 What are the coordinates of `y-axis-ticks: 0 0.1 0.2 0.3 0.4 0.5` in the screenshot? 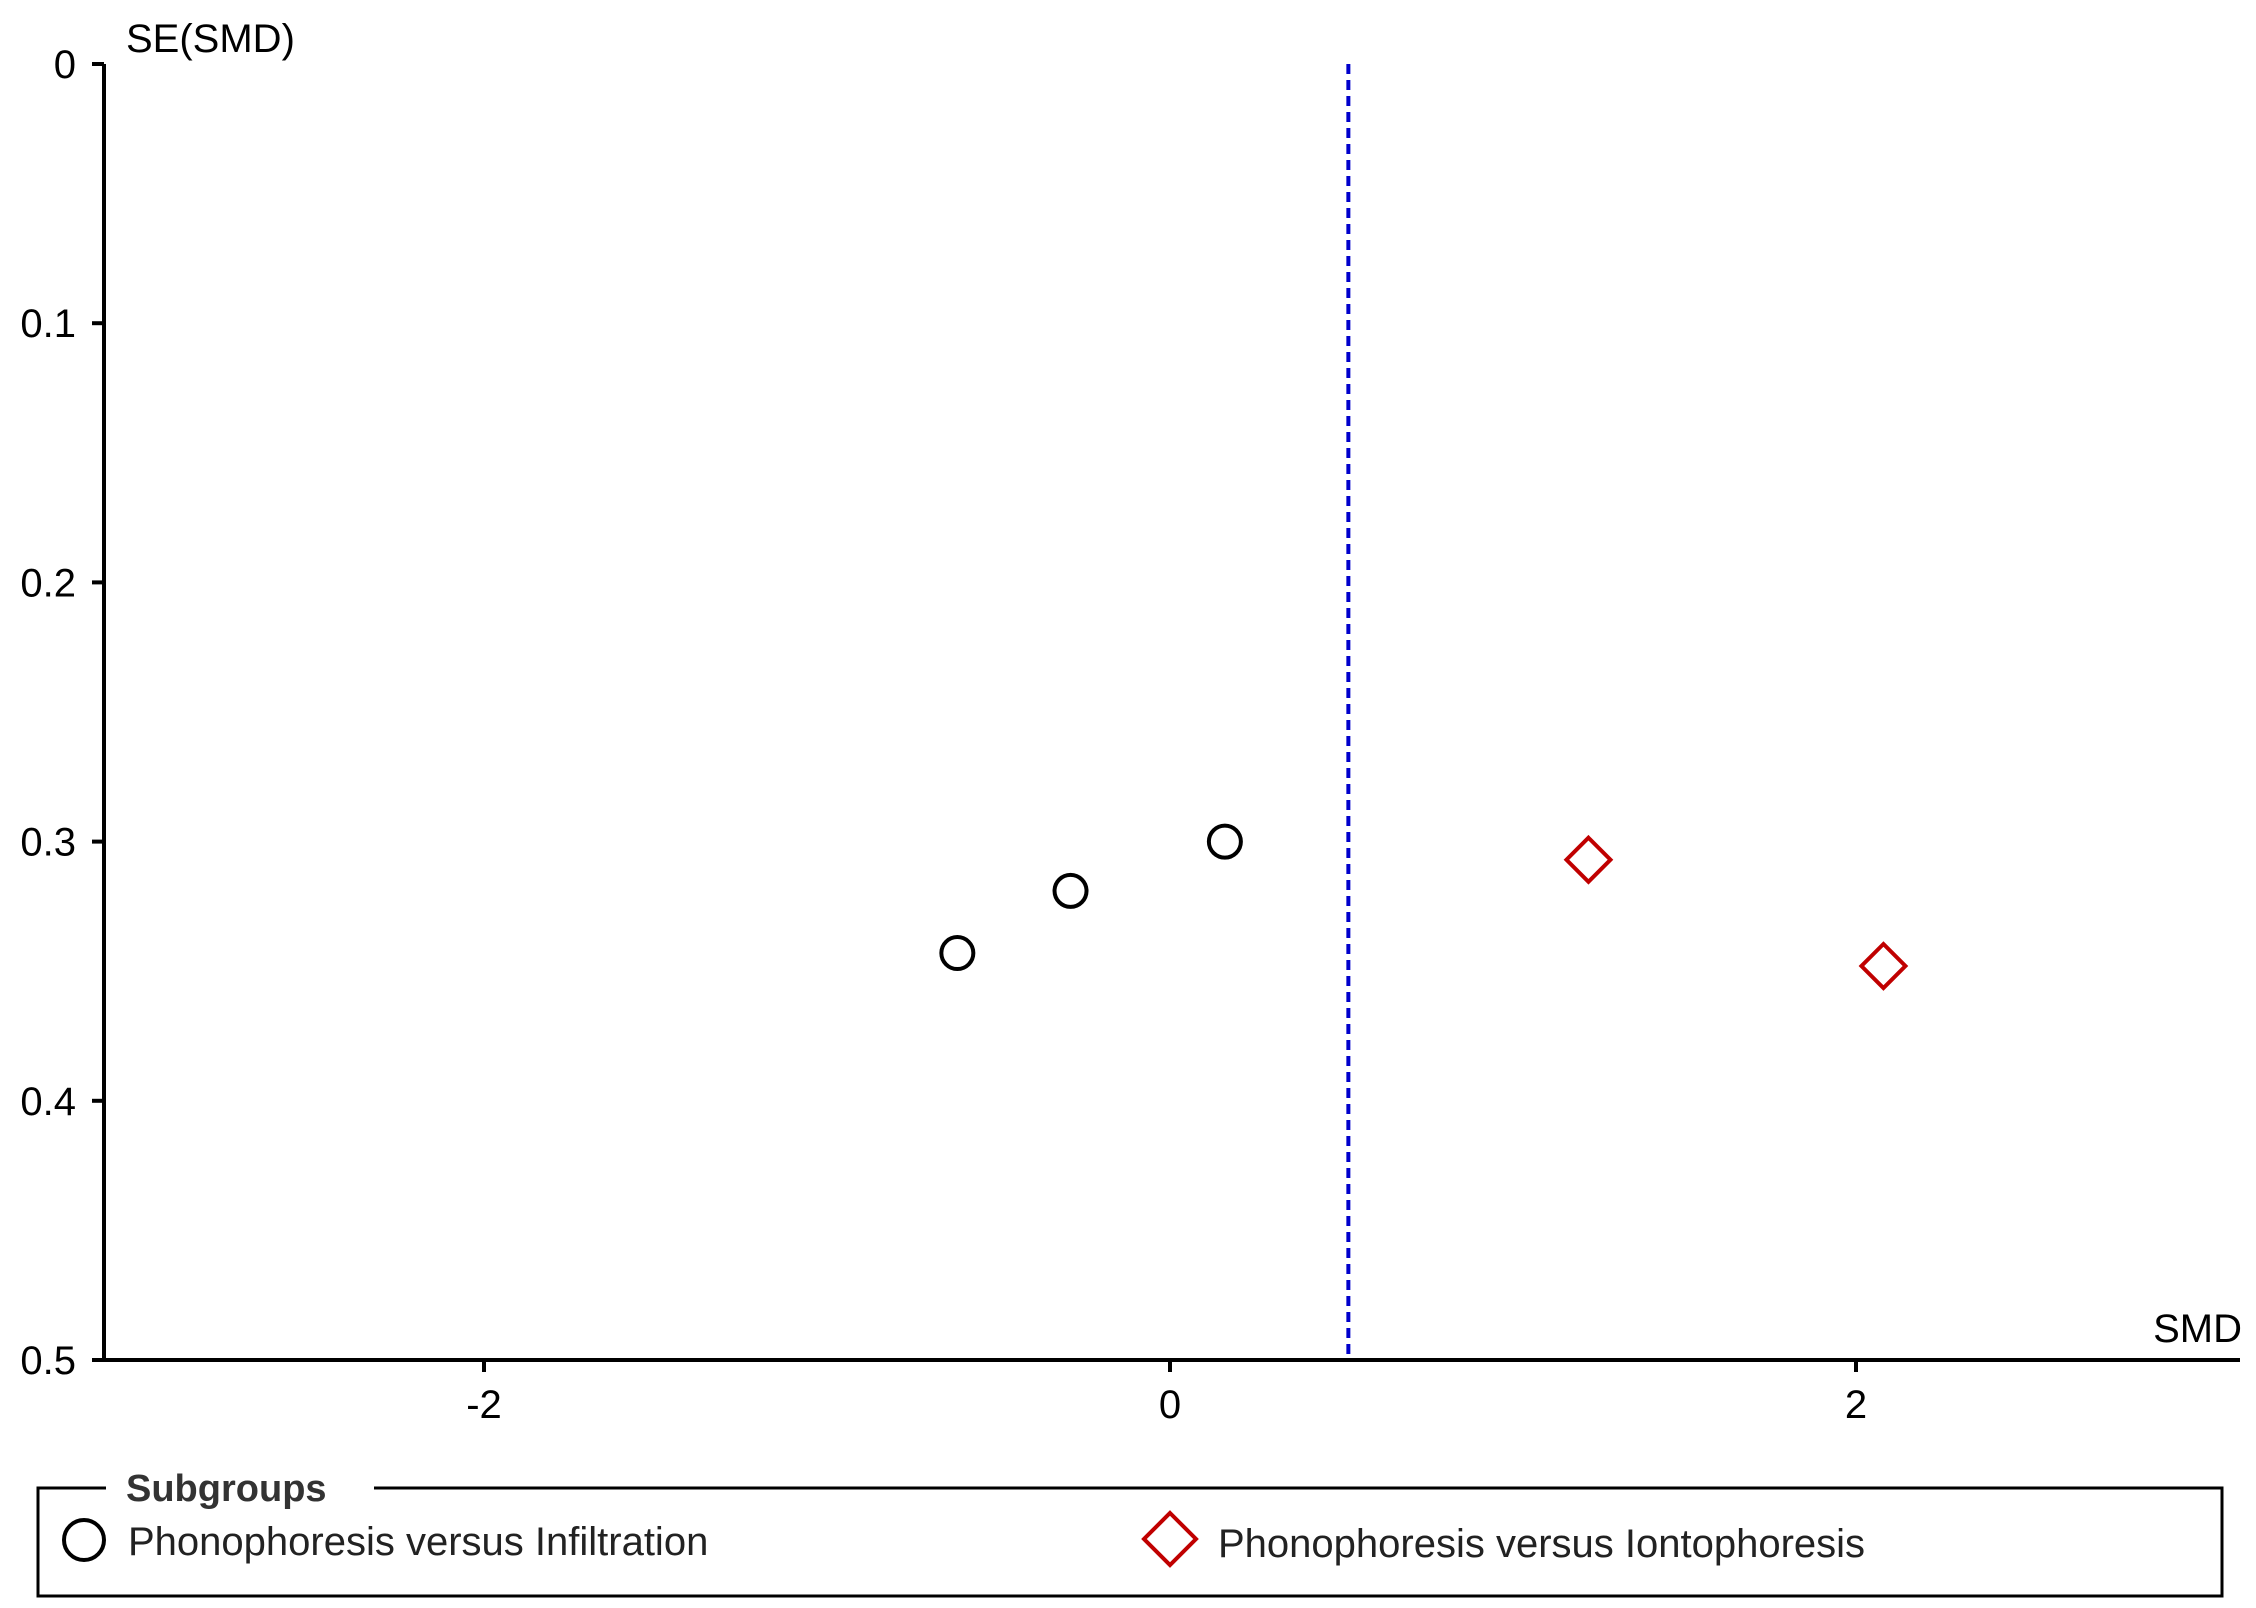 It's located at (62, 713).